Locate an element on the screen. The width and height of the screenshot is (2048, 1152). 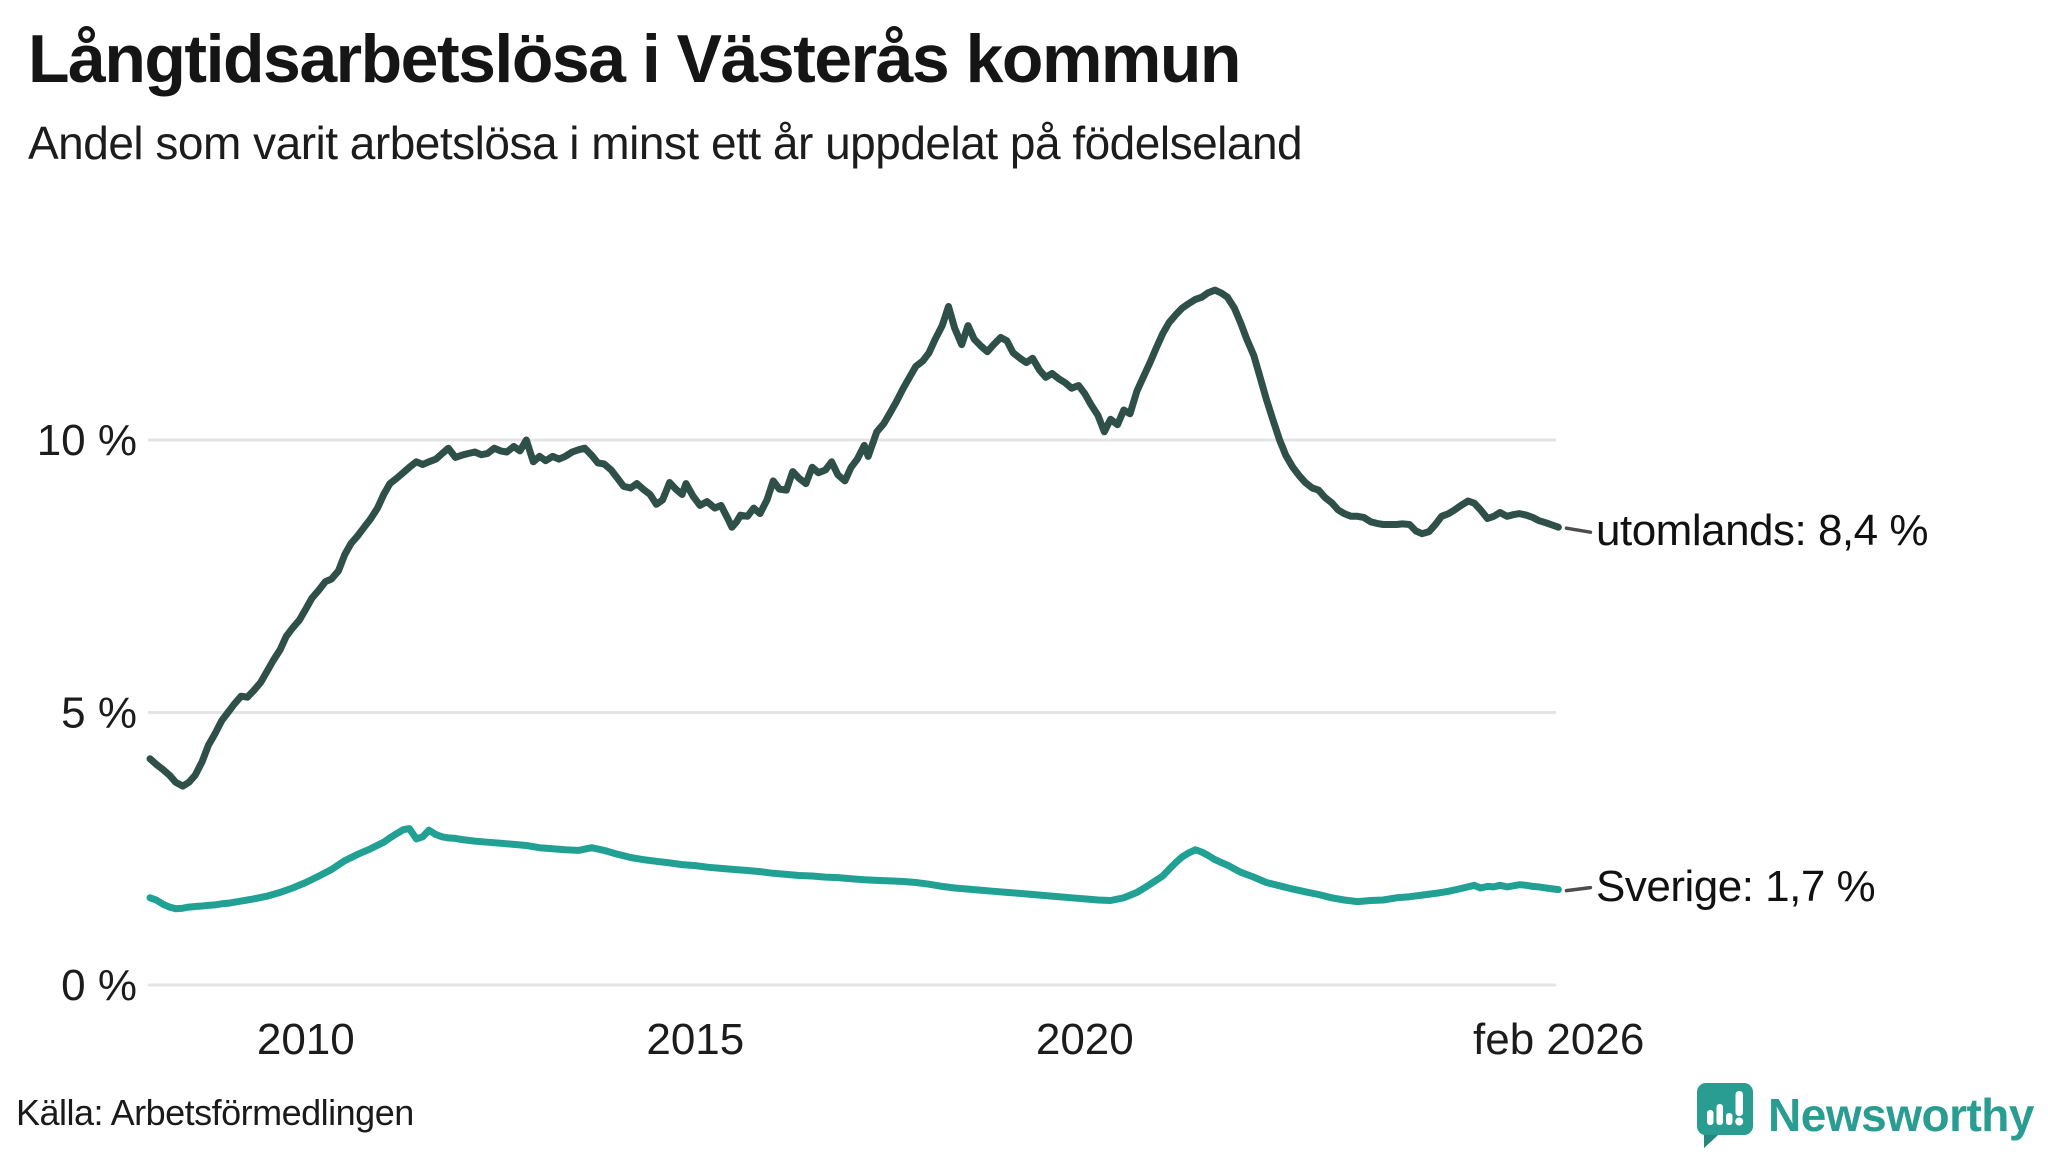
newsworthy-logo: Newsworthy is located at coordinates (1865, 1115).